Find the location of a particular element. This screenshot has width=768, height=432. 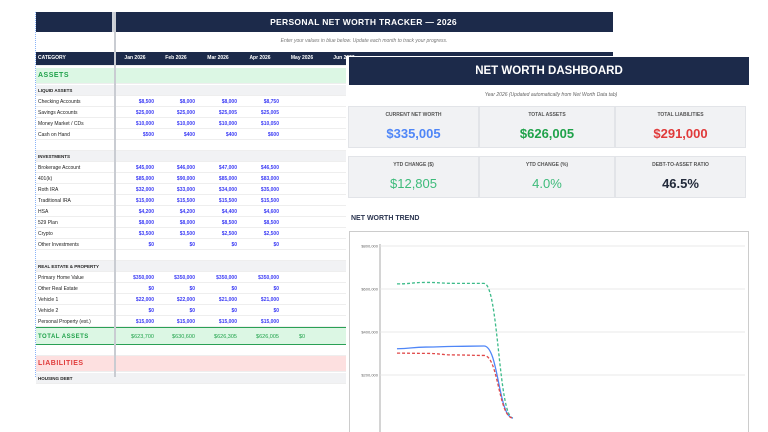

column-header: Jan 2026 is located at coordinates (135, 58).